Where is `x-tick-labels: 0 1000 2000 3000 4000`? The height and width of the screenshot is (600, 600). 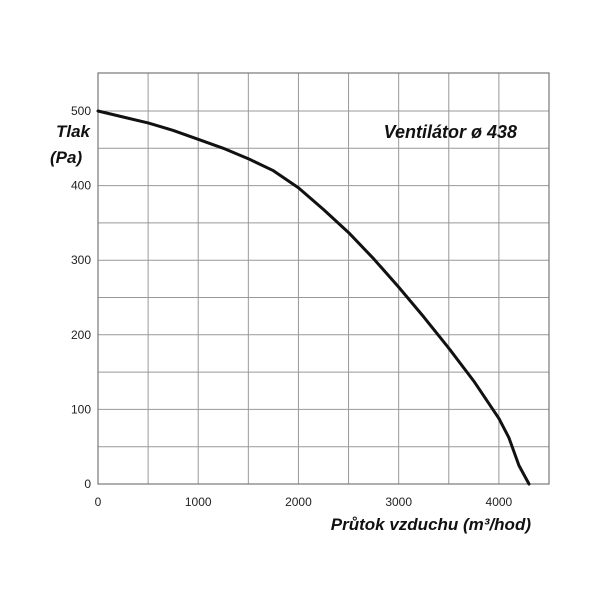 x-tick-labels: 0 1000 2000 3000 4000 is located at coordinates (304, 502).